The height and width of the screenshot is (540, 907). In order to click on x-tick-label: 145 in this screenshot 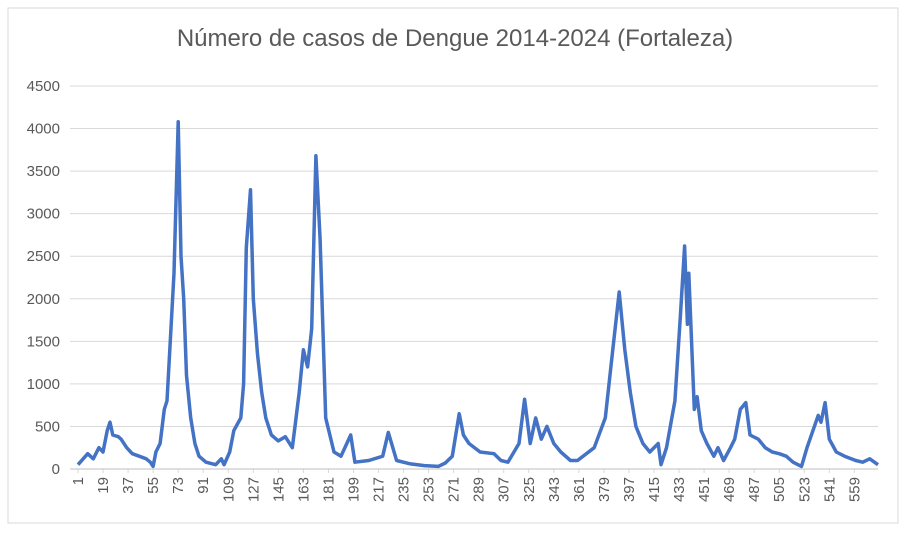, I will do `click(278, 489)`.